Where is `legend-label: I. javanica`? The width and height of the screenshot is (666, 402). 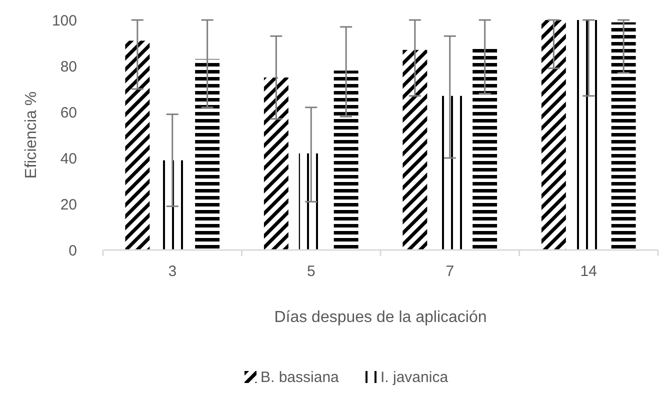
legend-label: I. javanica is located at coordinates (414, 377).